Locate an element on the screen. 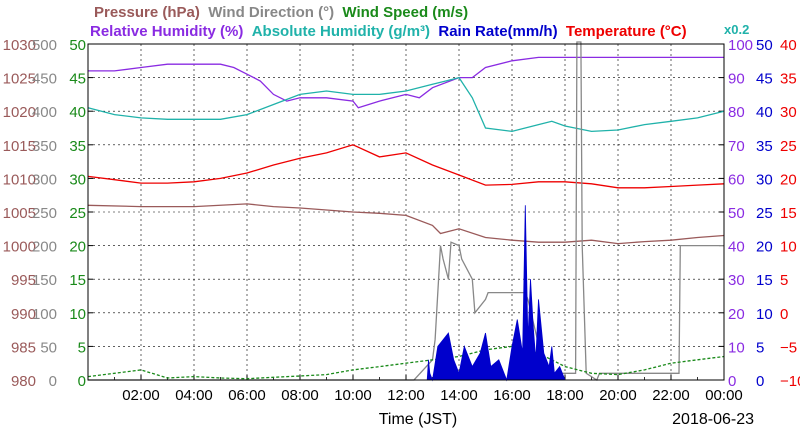  x-tick-label: 00:00 is located at coordinates (724, 395).